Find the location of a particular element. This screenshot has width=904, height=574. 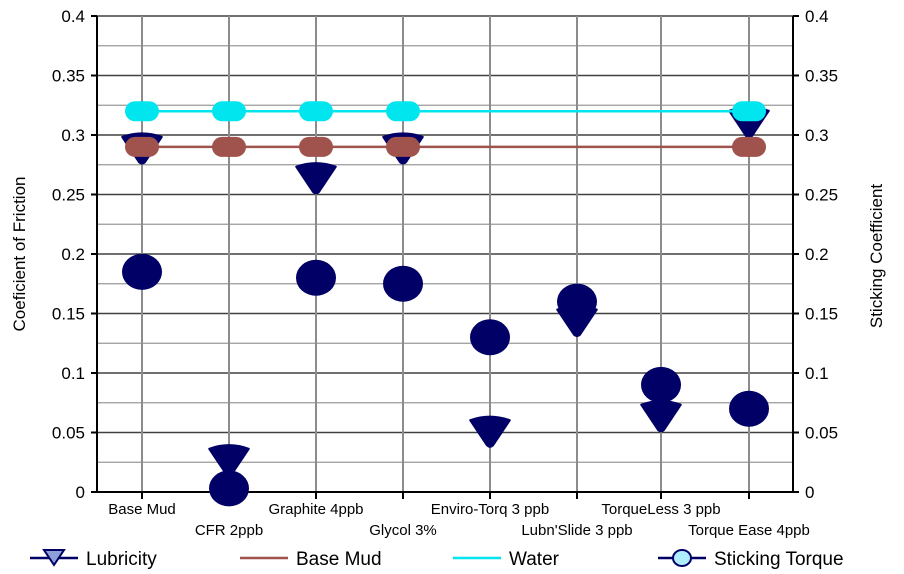

legend: Lubricity Base Mud Water Sticking Torque is located at coordinates (437, 559).